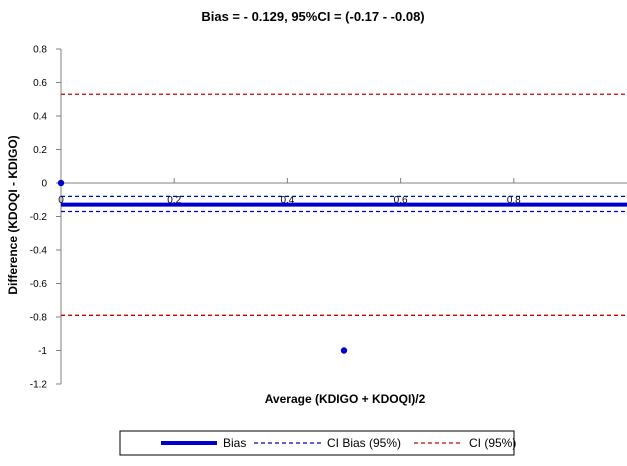 The width and height of the screenshot is (627, 466). I want to click on y-tick-label: 0.8, so click(40, 50).